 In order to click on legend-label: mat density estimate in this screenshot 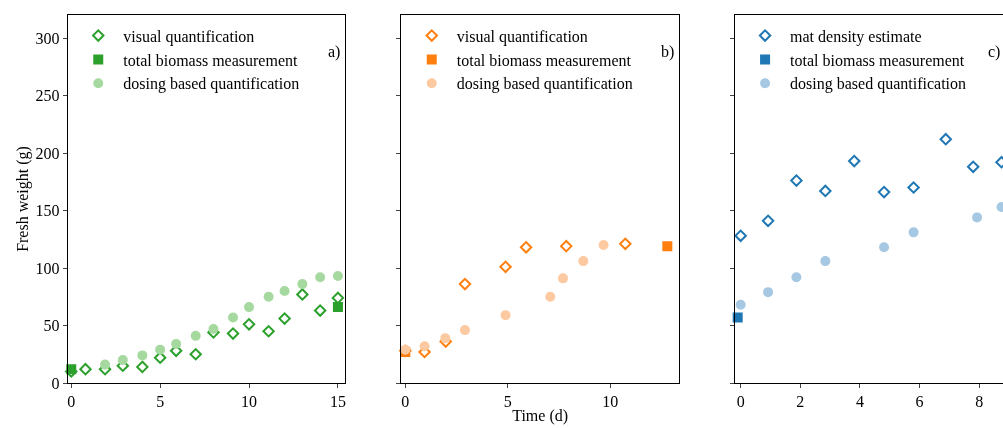, I will do `click(856, 36)`.